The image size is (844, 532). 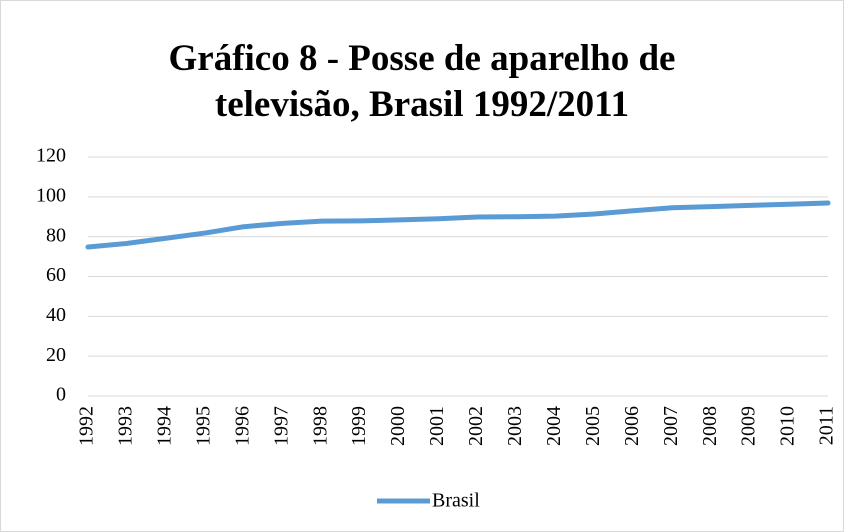 I want to click on legend-label: Brasil, so click(x=456, y=501).